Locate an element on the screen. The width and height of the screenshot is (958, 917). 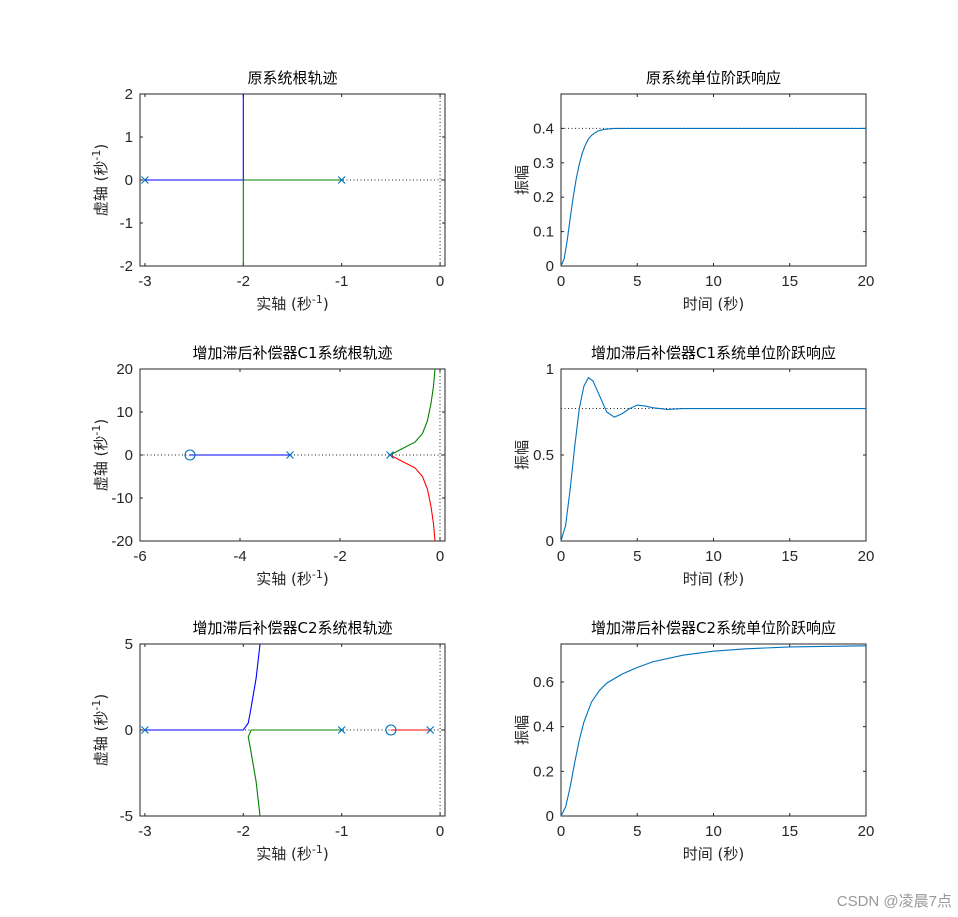
step-c1-xtick-label: 0 is located at coordinates (561, 556).